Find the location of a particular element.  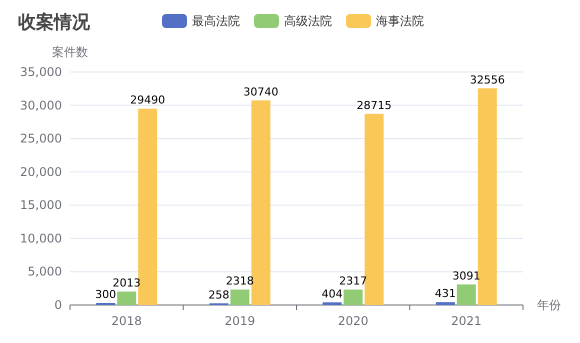

x-tick-label: 2021 is located at coordinates (466, 321).